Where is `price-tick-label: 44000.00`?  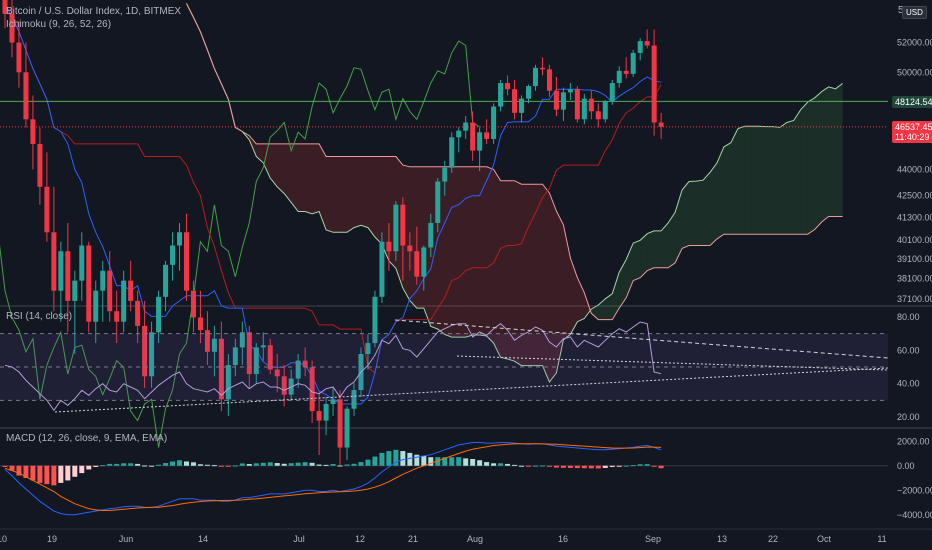
price-tick-label: 44000.00 is located at coordinates (914, 169).